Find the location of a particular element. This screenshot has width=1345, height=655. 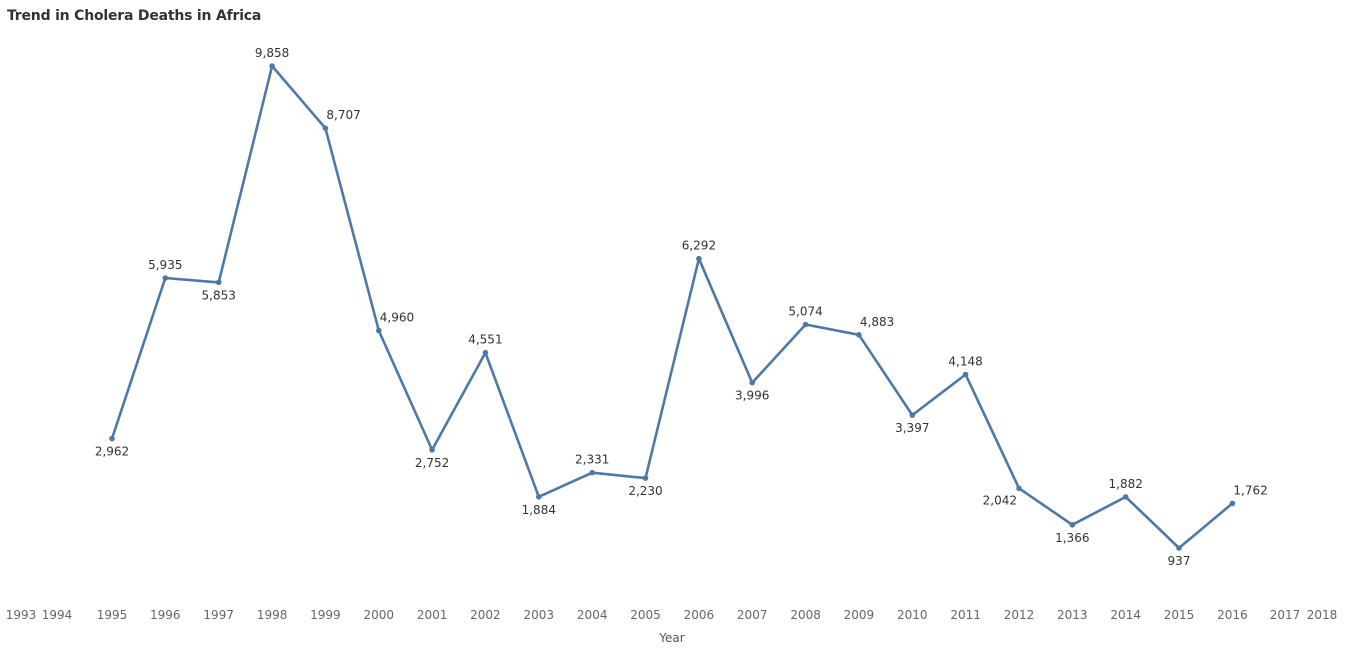

data-label: 3,397 is located at coordinates (912, 428).